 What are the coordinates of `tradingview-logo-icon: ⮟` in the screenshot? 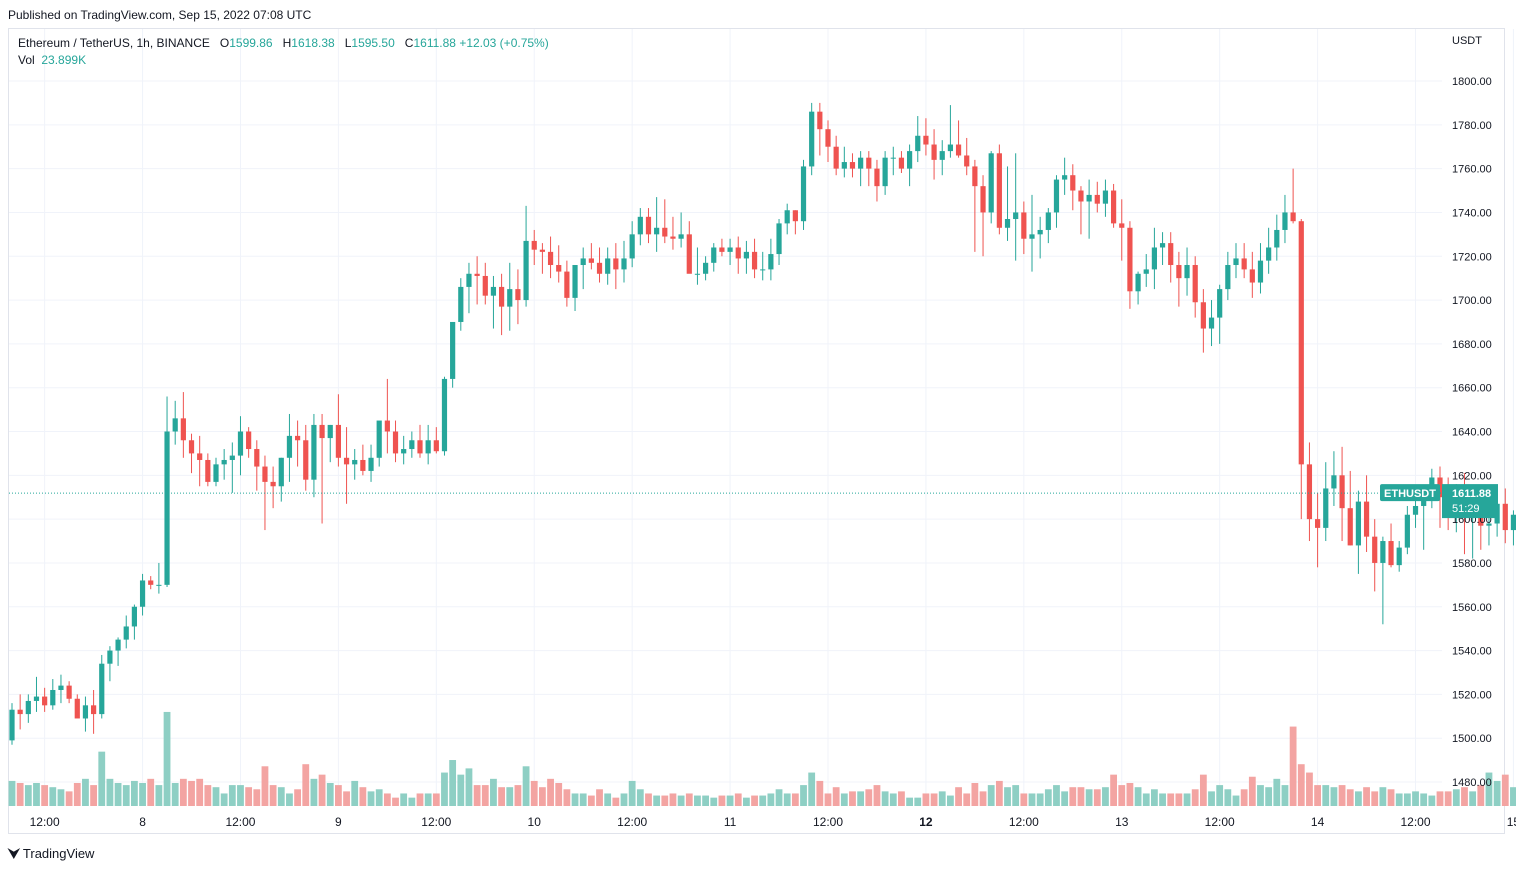 It's located at (14, 853).